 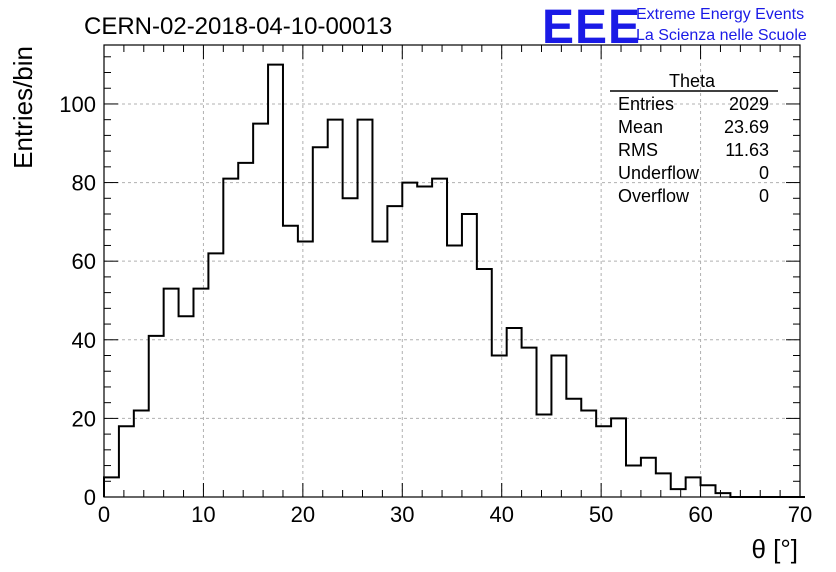 I want to click on stats-row-label: Mean, so click(x=640, y=127).